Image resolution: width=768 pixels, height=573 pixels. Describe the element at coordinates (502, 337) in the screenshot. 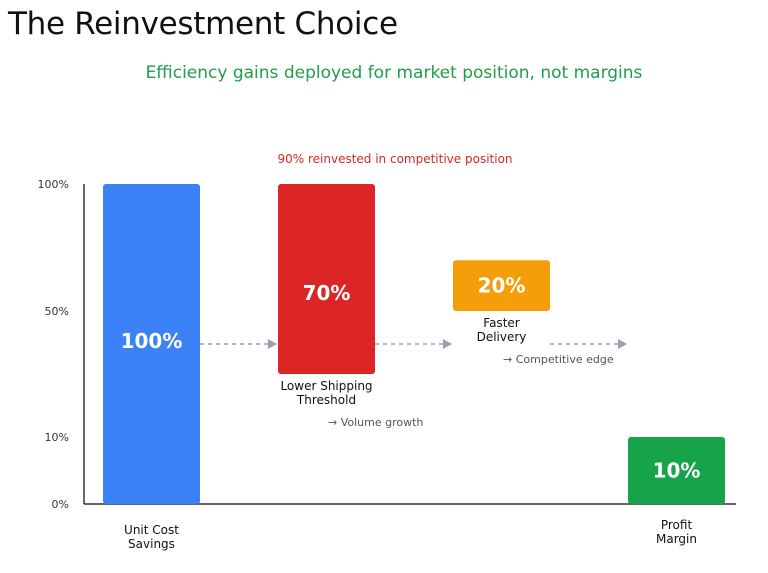

I see `category-label: Delivery` at that location.